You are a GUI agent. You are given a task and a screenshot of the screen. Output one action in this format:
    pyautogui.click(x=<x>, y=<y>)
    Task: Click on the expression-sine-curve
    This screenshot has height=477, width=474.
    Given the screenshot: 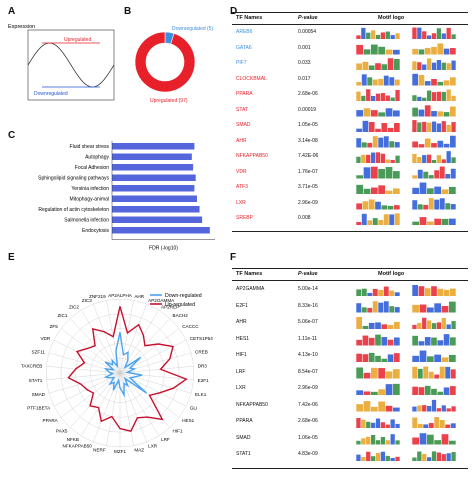 What is the action you would take?
    pyautogui.click(x=71, y=65)
    